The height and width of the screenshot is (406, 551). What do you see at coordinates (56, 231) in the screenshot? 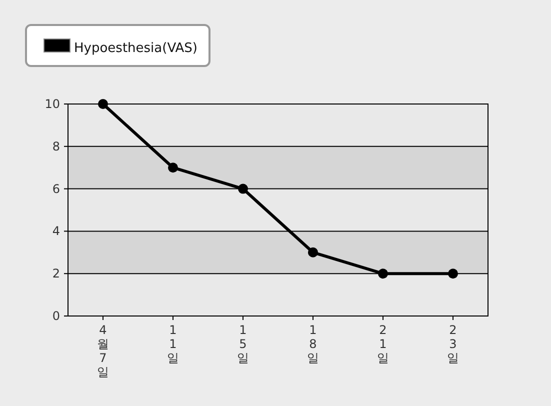
I see `y-tick-label: 4` at bounding box center [56, 231].